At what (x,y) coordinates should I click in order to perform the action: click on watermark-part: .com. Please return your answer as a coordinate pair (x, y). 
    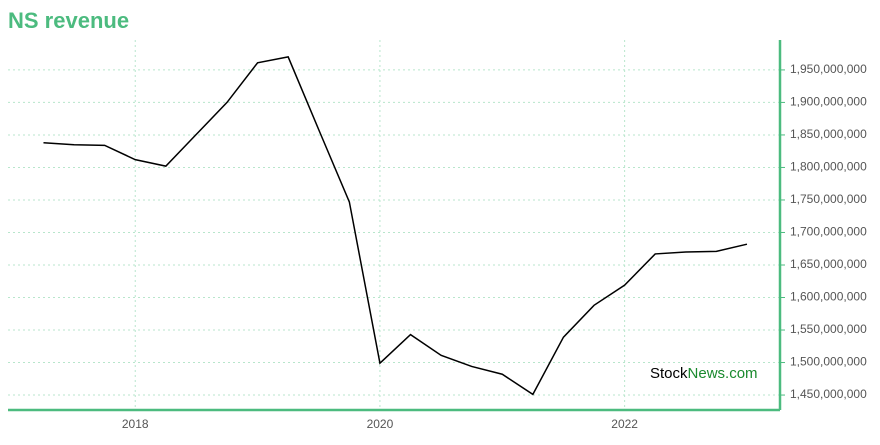
    Looking at the image, I should click on (741, 373).